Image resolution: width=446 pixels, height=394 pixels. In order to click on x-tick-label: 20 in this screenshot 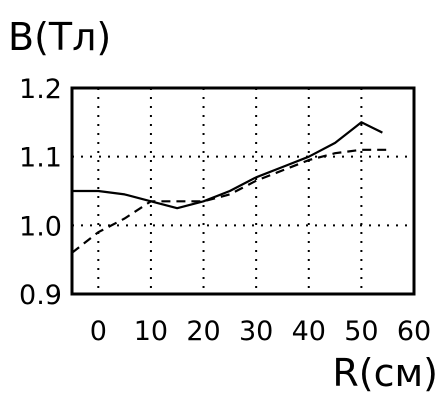, I will do `click(203, 331)`.